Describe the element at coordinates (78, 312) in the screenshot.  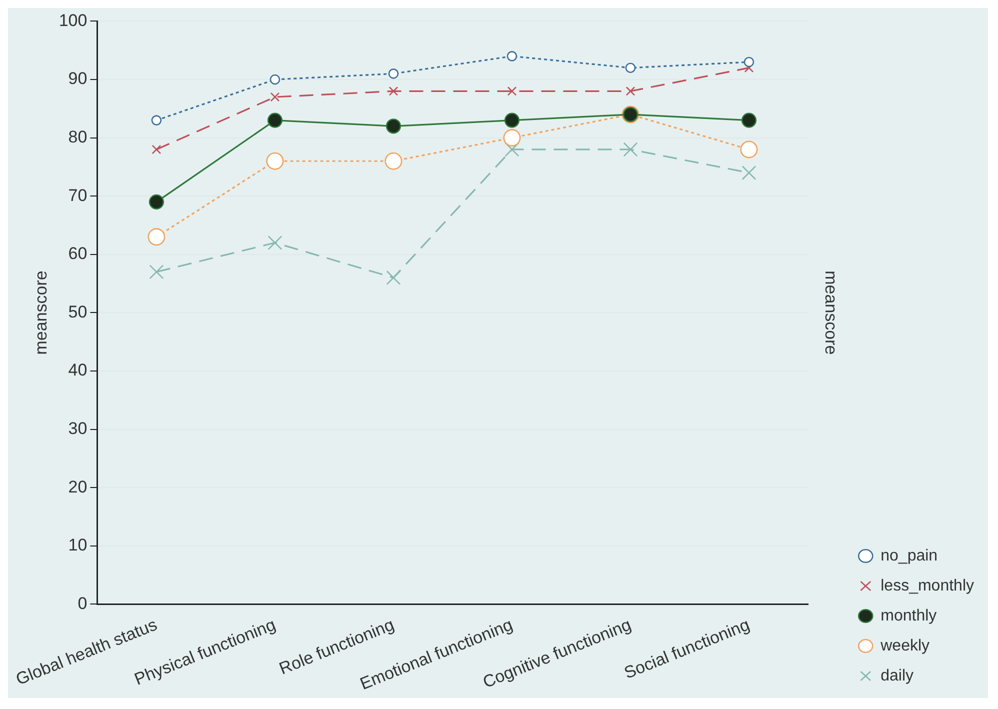
I see `y-tick-label: 50` at that location.